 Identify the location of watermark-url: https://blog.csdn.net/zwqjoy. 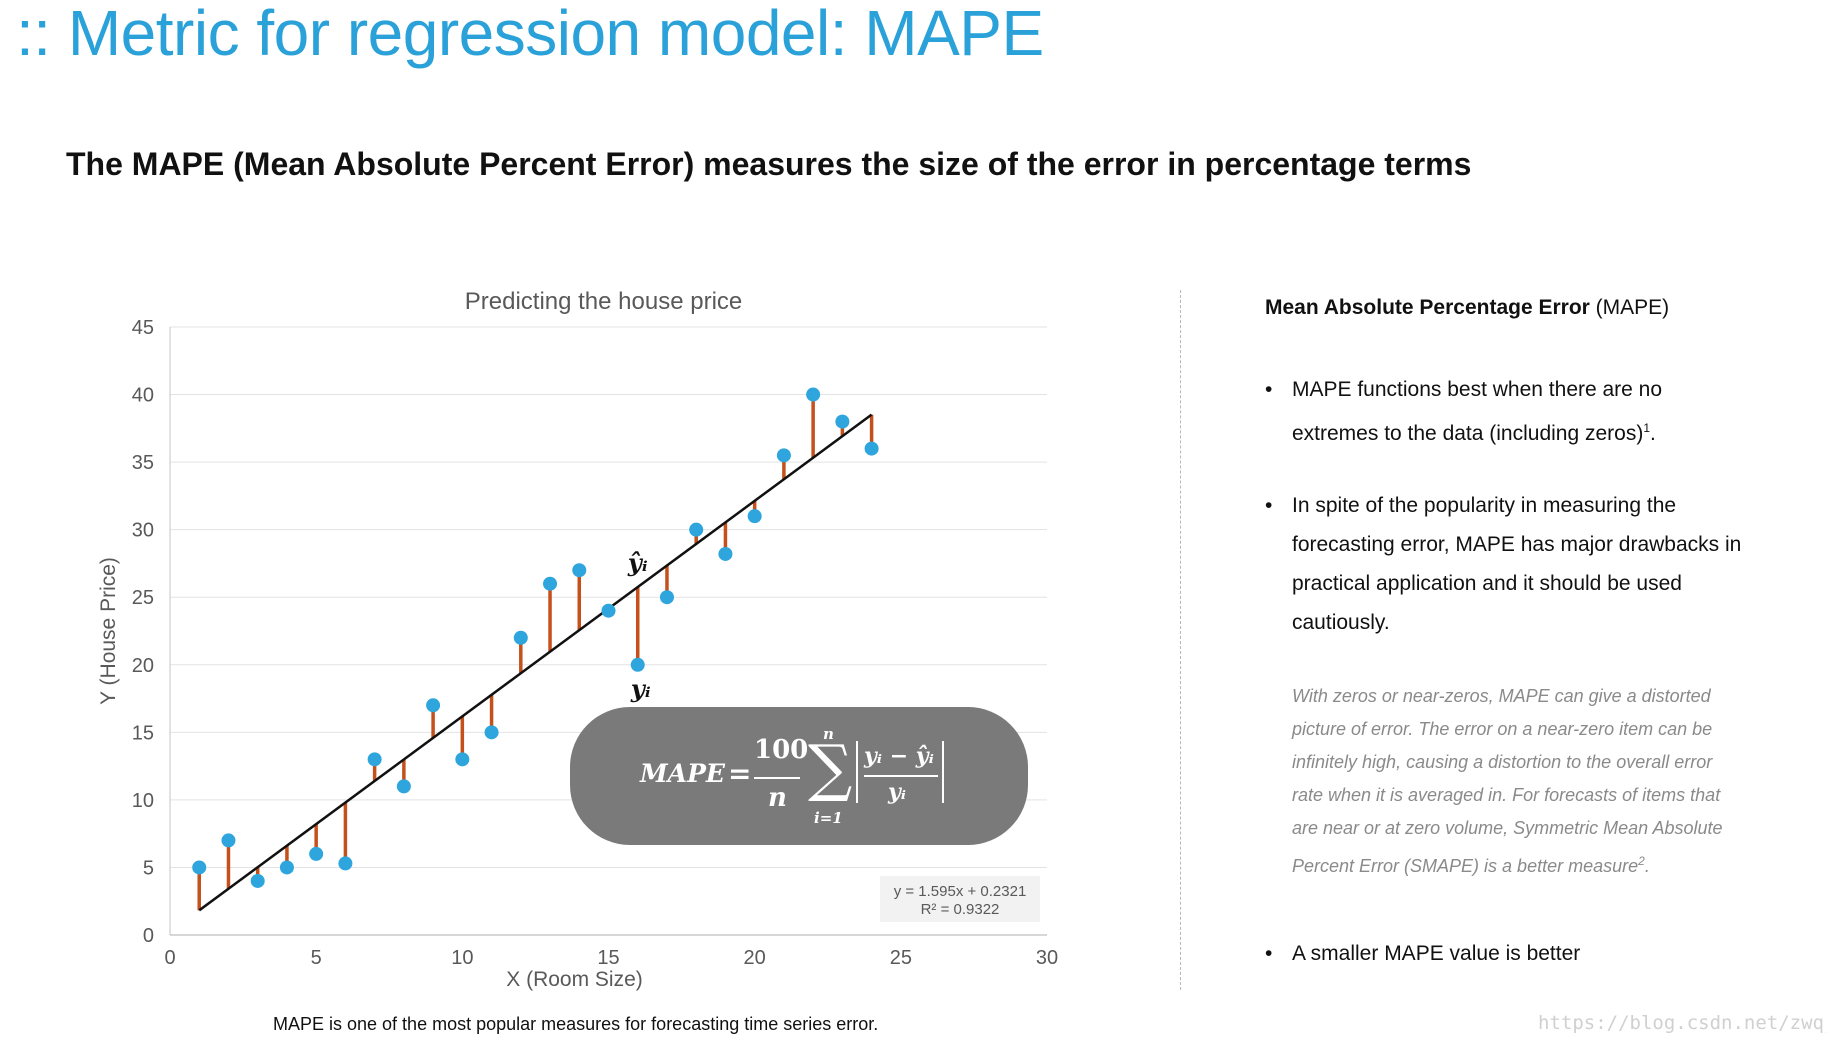
(1682, 1023).